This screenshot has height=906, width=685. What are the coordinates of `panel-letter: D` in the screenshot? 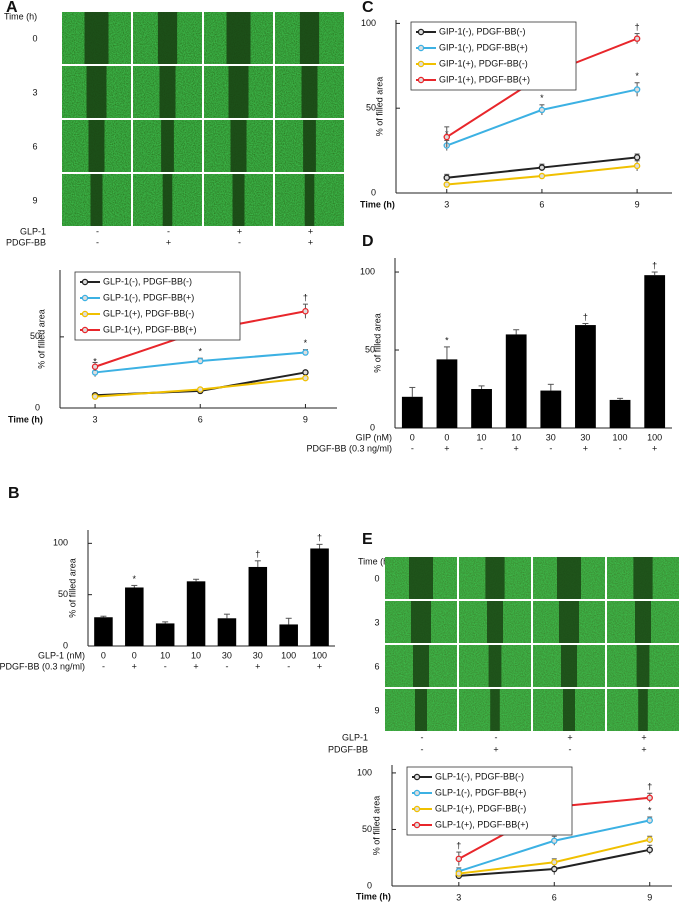 It's located at (368, 241).